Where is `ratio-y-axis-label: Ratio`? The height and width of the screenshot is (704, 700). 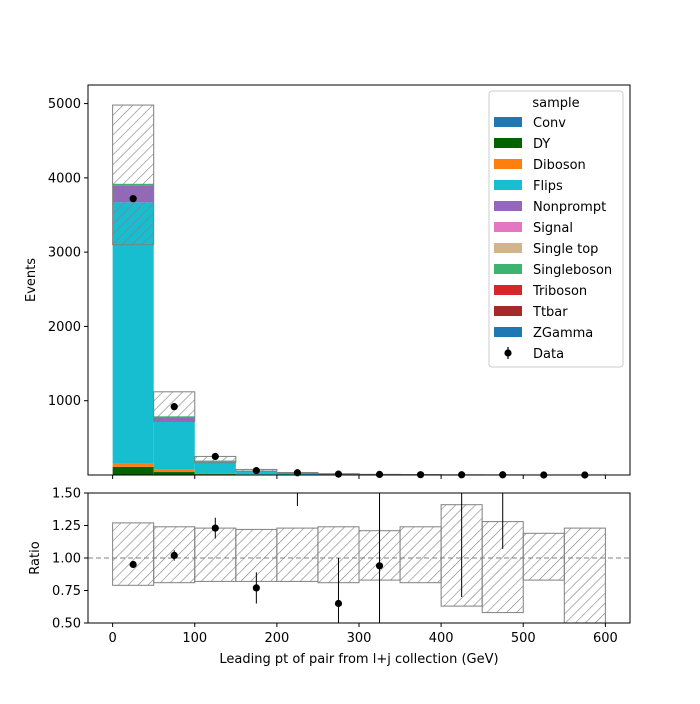 ratio-y-axis-label: Ratio is located at coordinates (35, 557).